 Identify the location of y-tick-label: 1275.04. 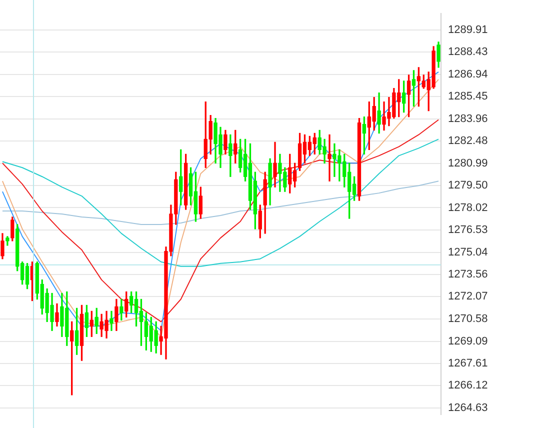
(468, 252).